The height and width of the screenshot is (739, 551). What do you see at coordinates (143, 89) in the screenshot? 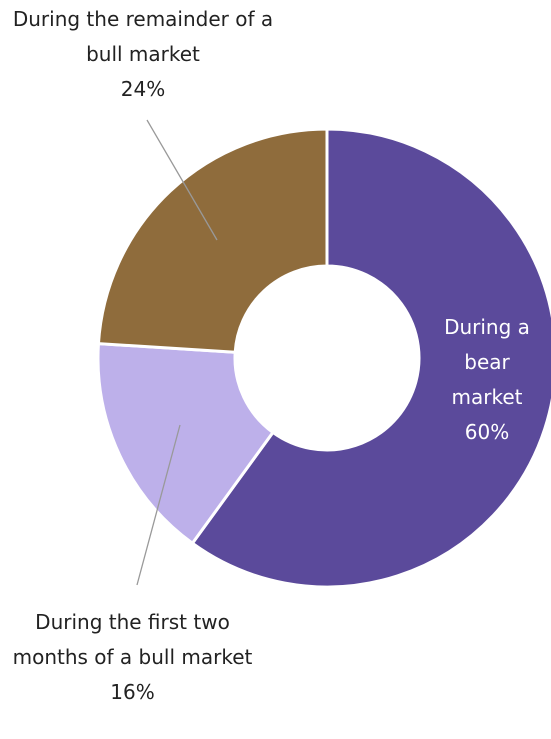
I see `value-label: 24%` at bounding box center [143, 89].